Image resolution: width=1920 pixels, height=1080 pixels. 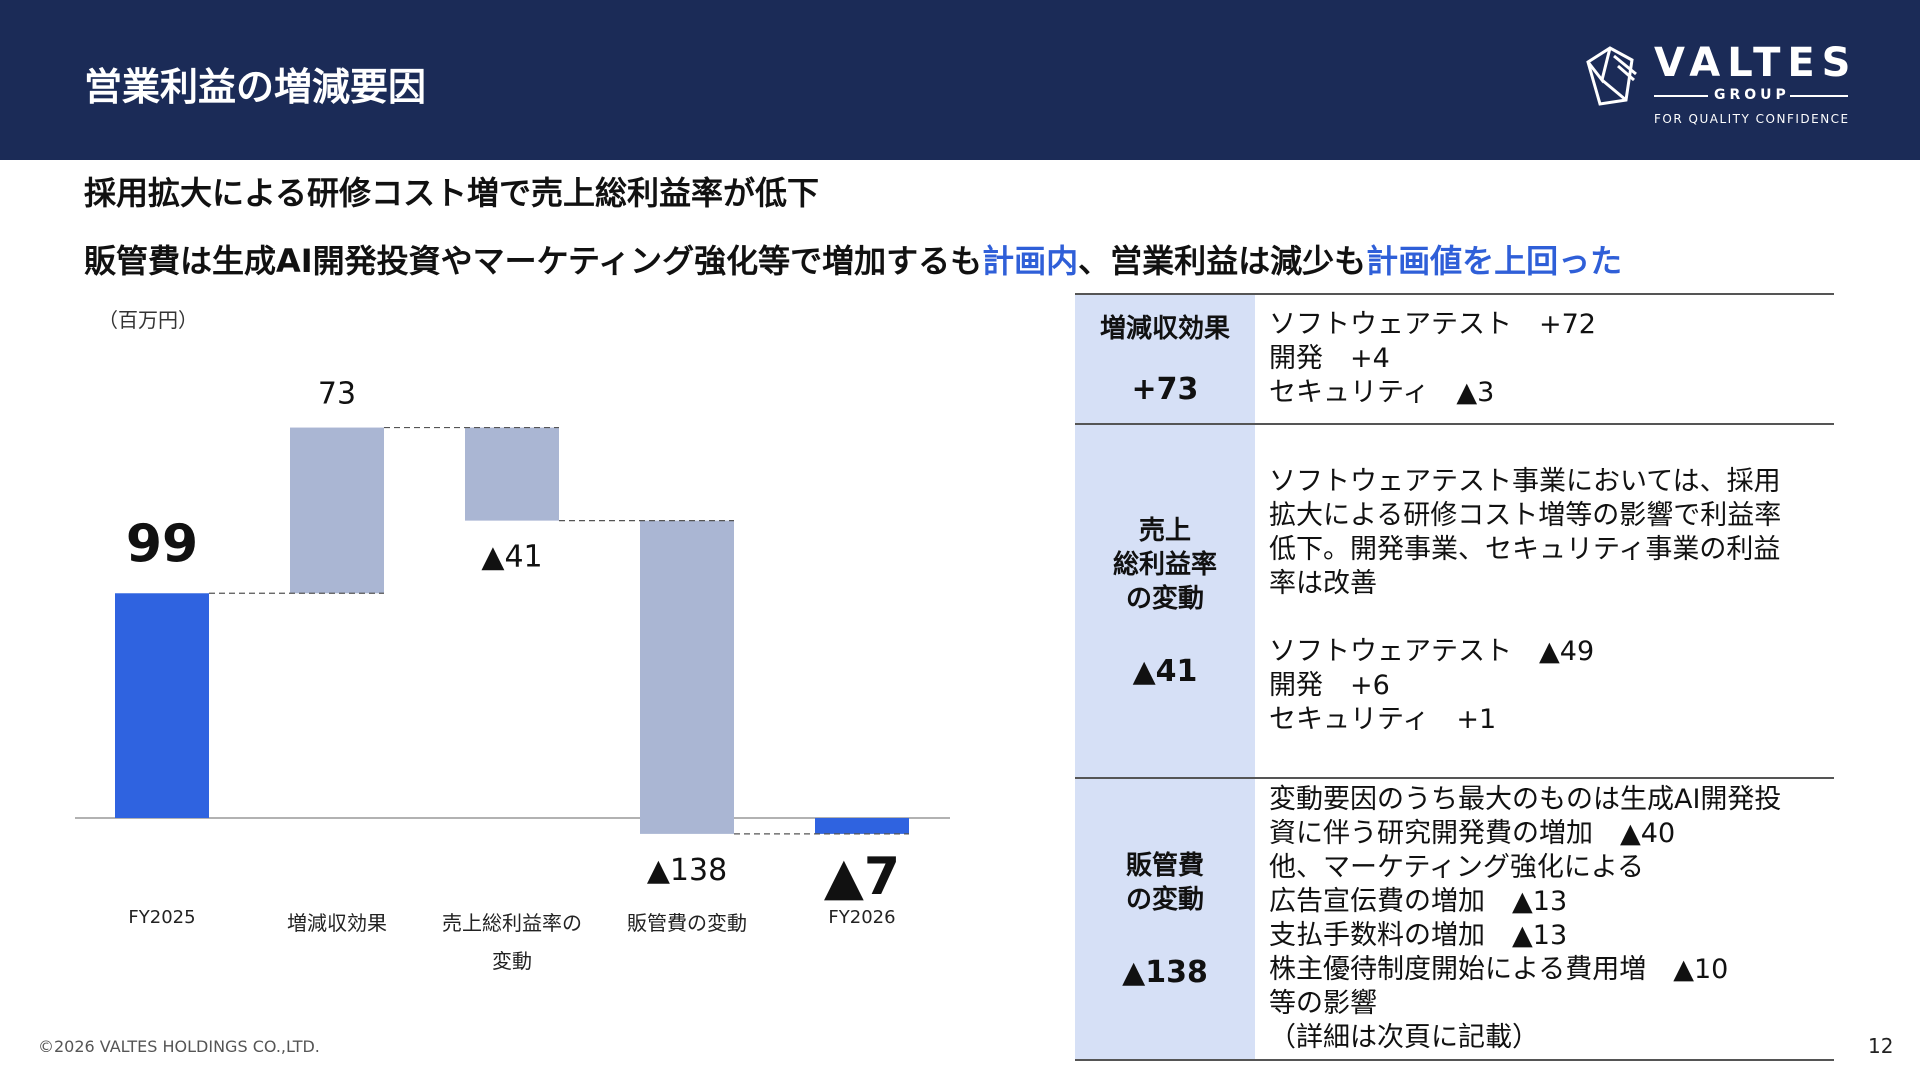 I want to click on value-label: ▲7, so click(x=862, y=877).